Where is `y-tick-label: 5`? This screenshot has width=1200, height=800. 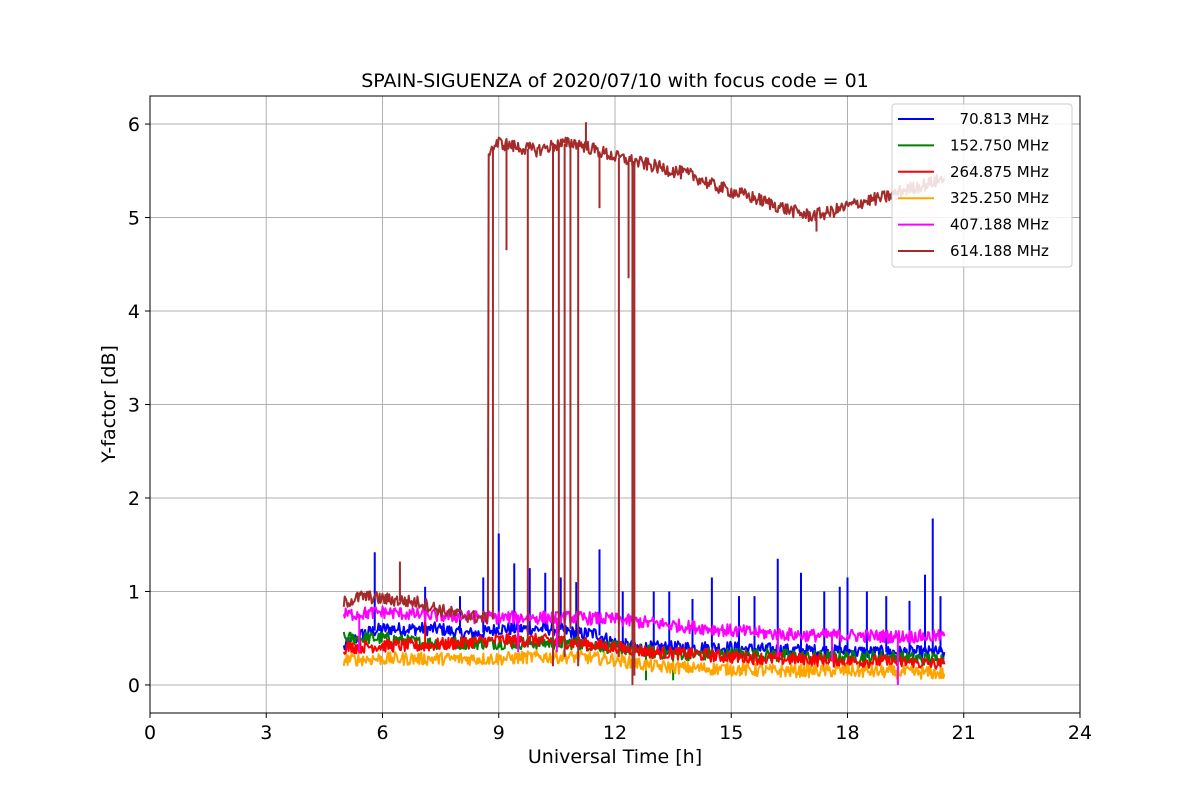
y-tick-label: 5 is located at coordinates (134, 219).